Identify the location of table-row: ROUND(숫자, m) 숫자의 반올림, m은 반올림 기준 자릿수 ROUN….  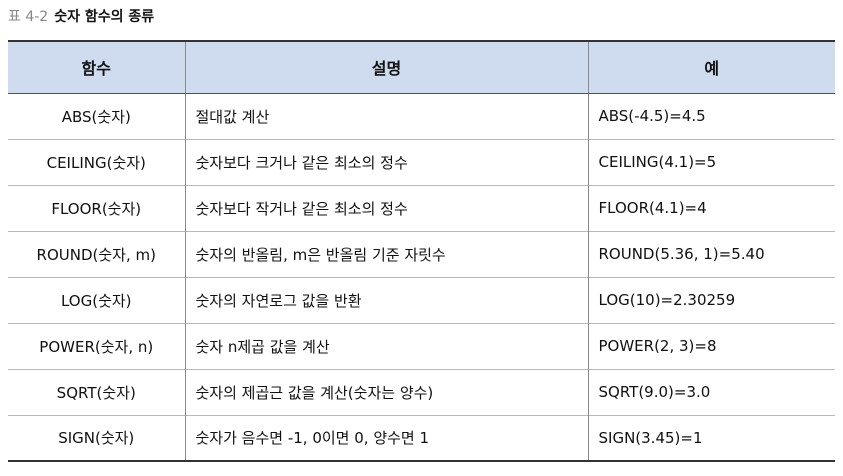
(421, 253).